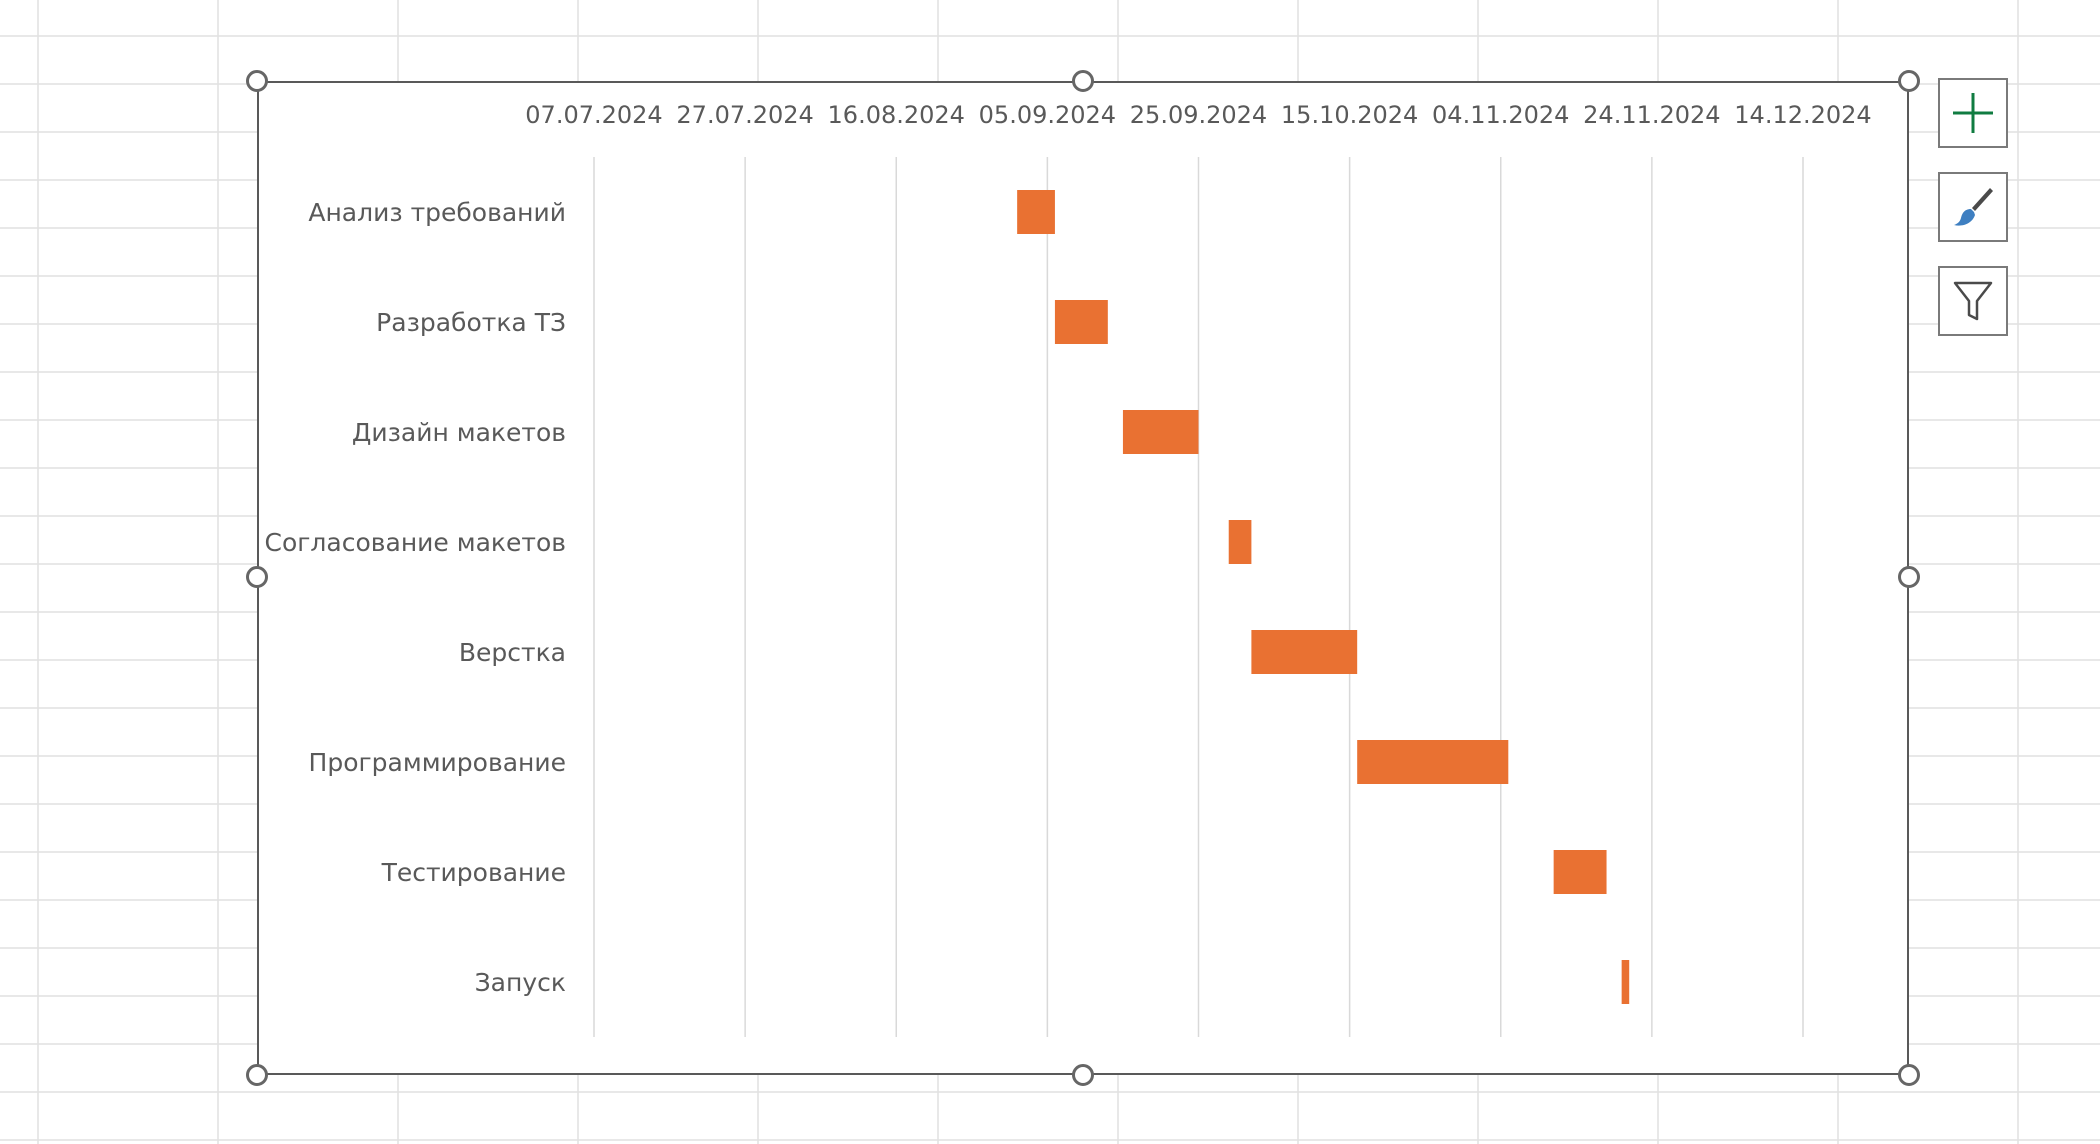  I want to click on resize-handle-bottom-right, so click(1909, 1075).